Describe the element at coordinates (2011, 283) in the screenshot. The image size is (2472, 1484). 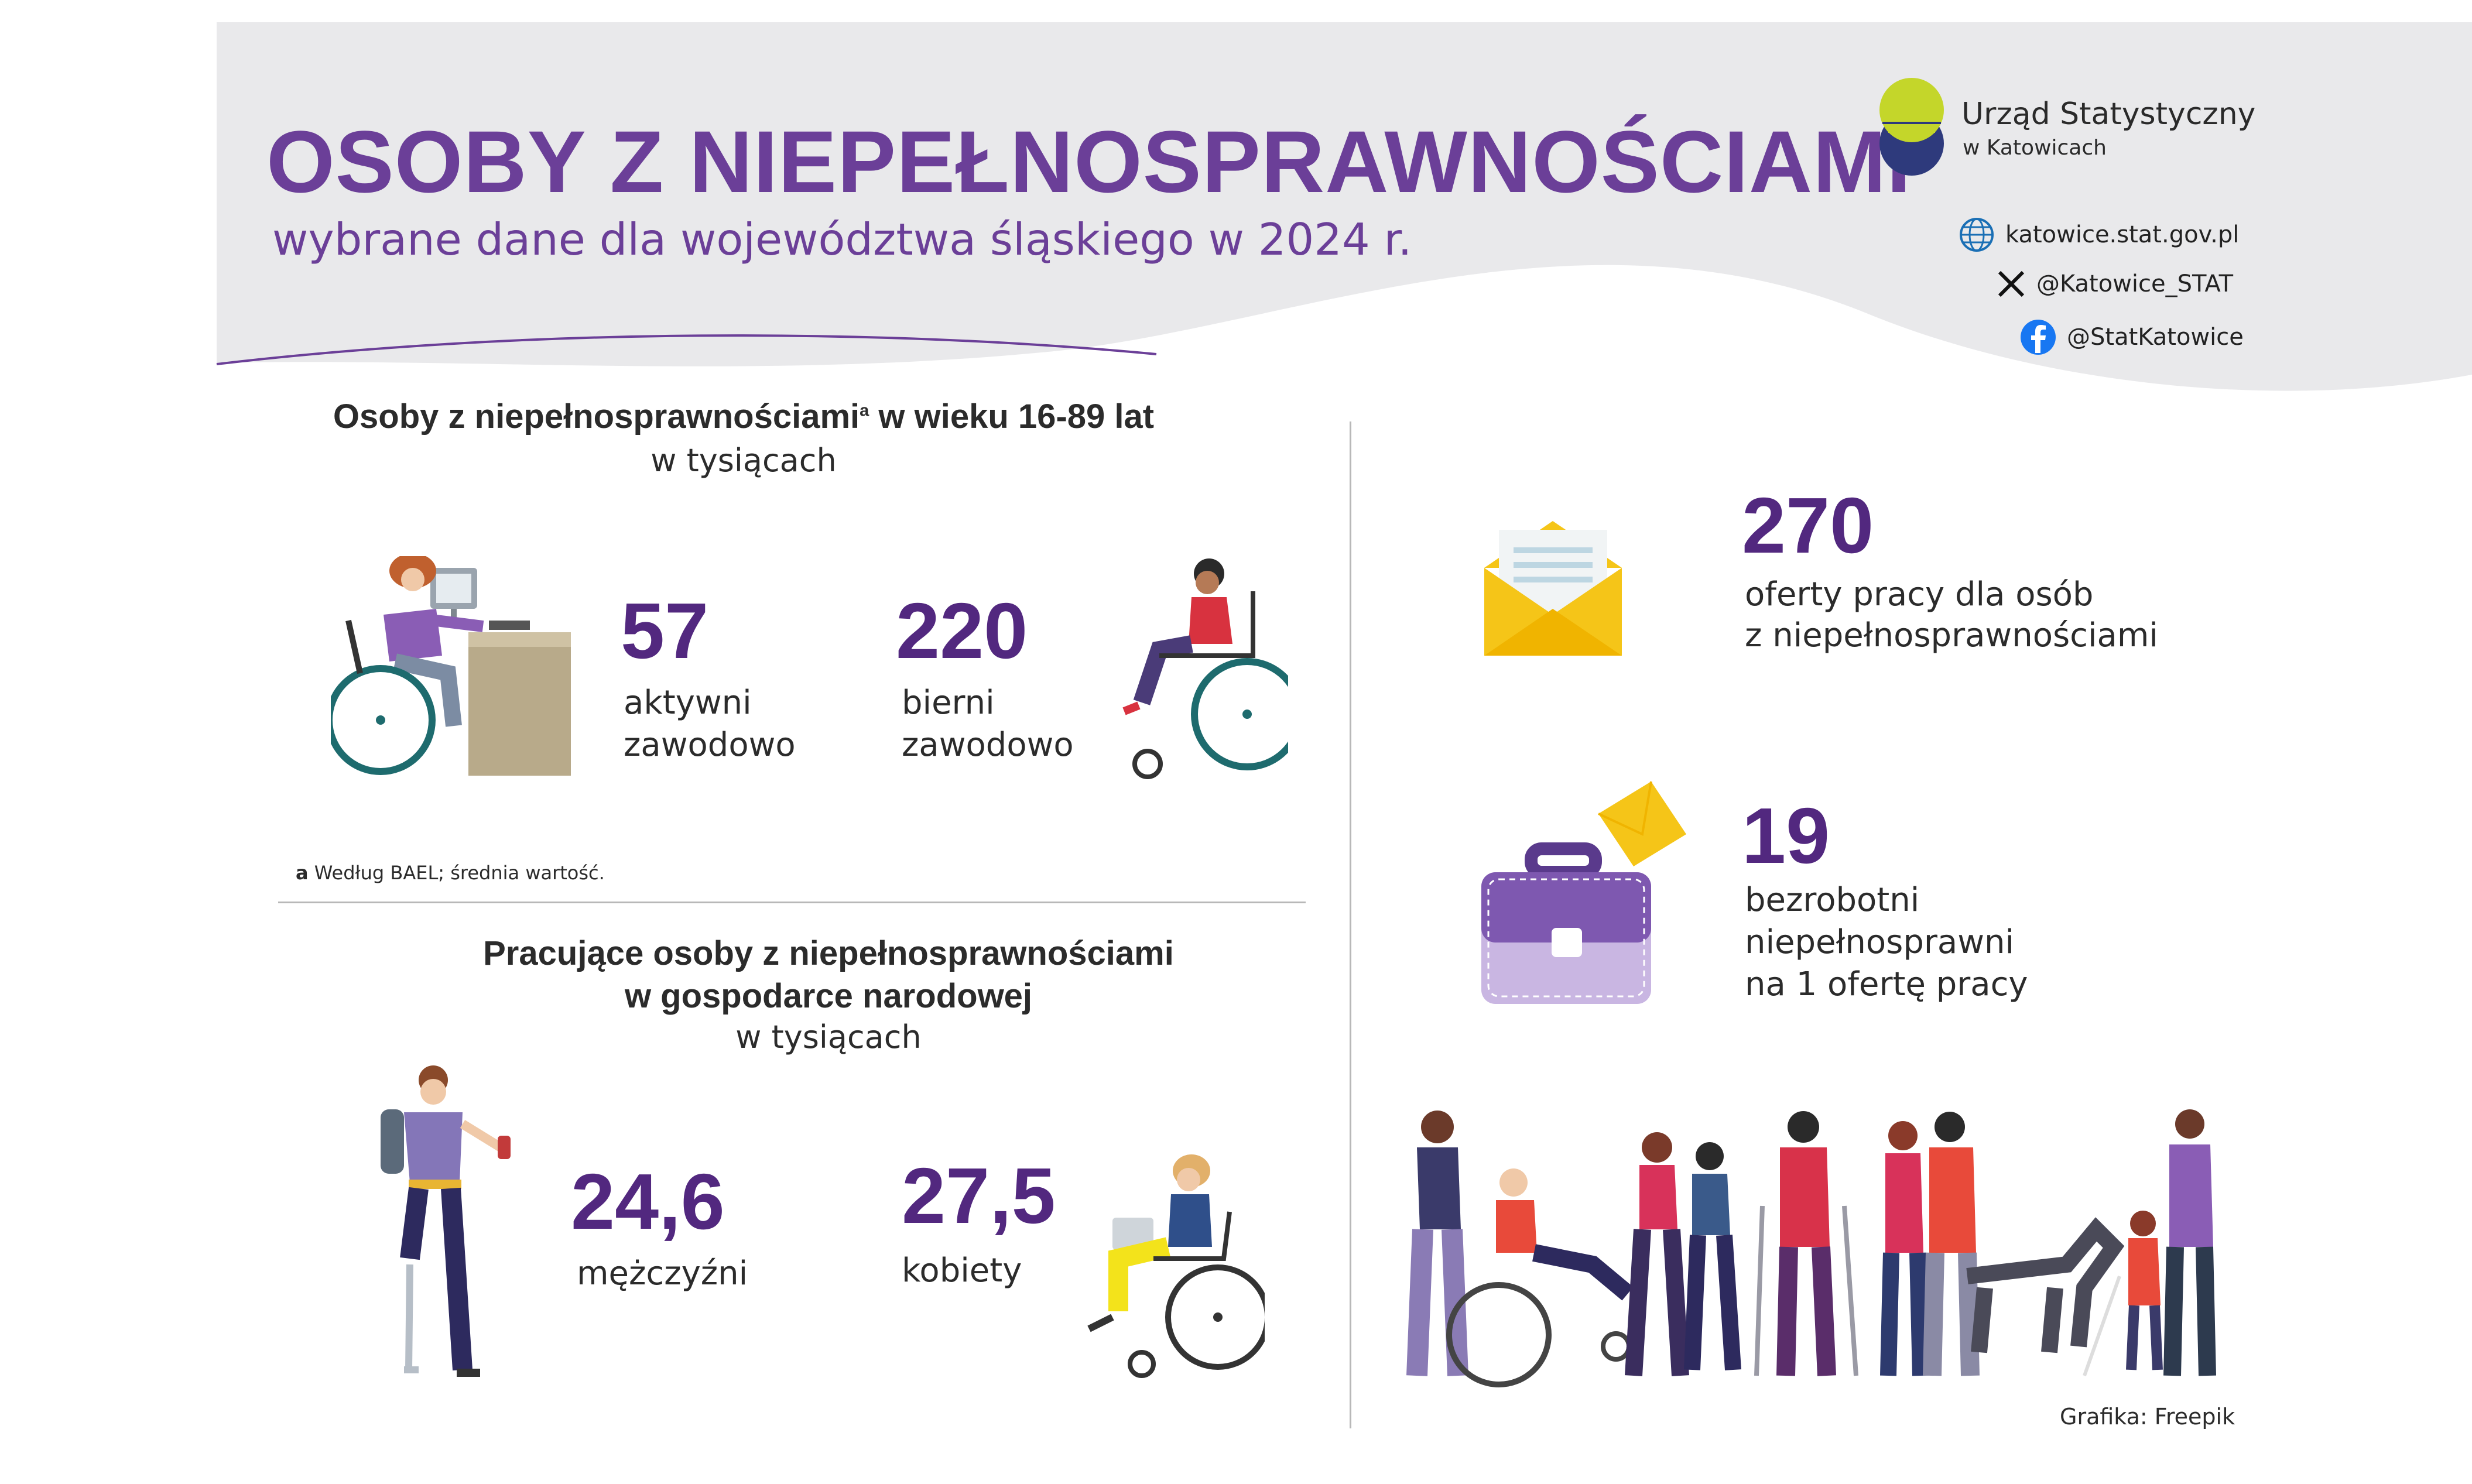
I see `x-icon` at that location.